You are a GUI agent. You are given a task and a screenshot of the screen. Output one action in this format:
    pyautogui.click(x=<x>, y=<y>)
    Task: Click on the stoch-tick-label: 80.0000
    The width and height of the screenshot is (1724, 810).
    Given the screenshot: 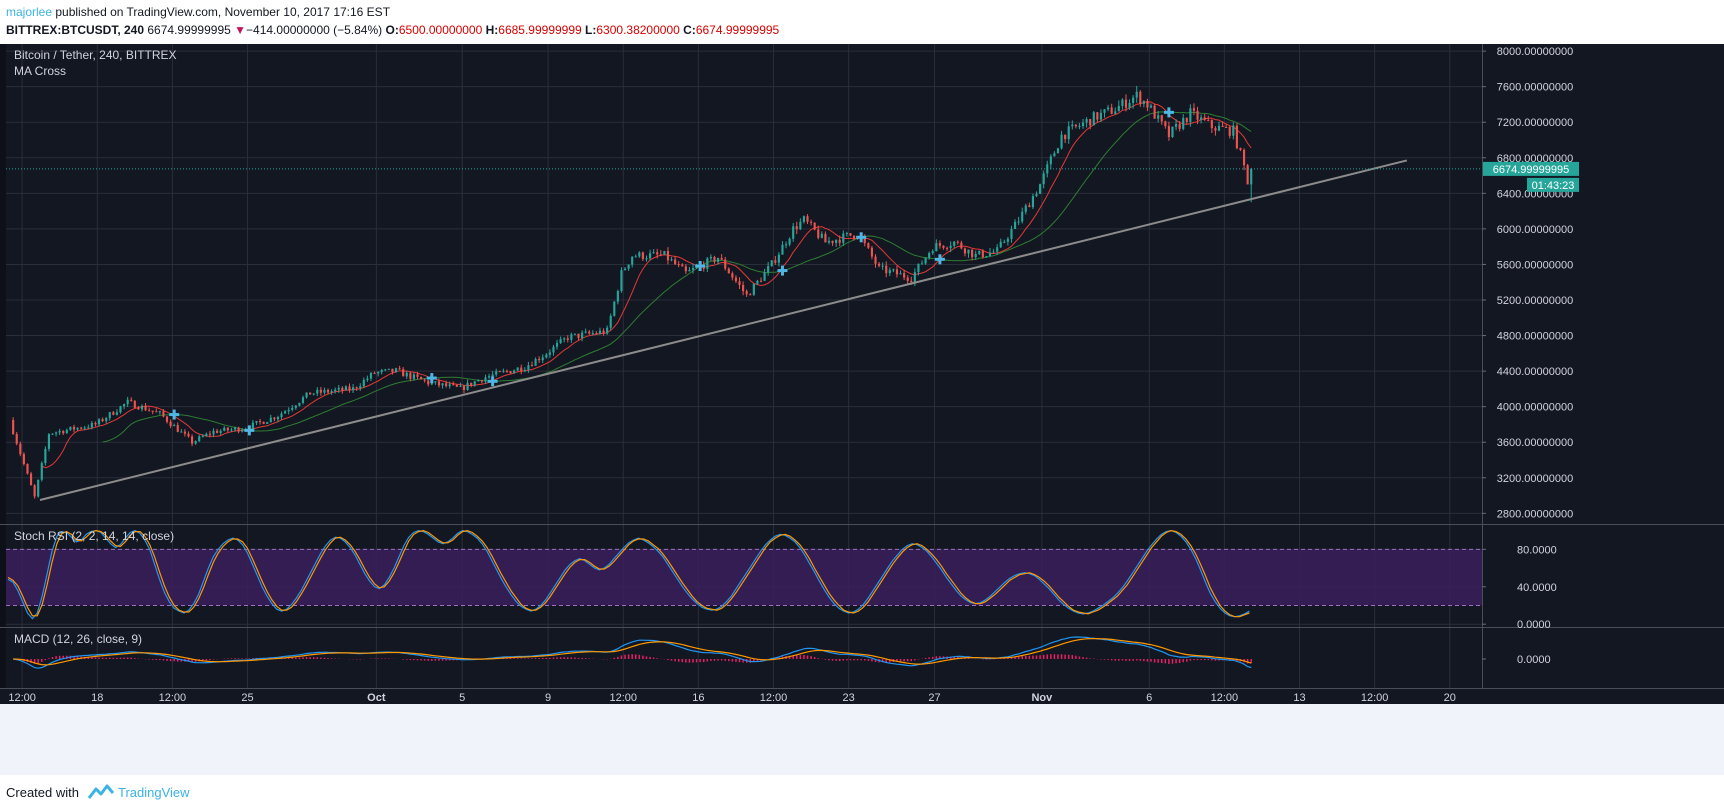 What is the action you would take?
    pyautogui.click(x=1537, y=550)
    